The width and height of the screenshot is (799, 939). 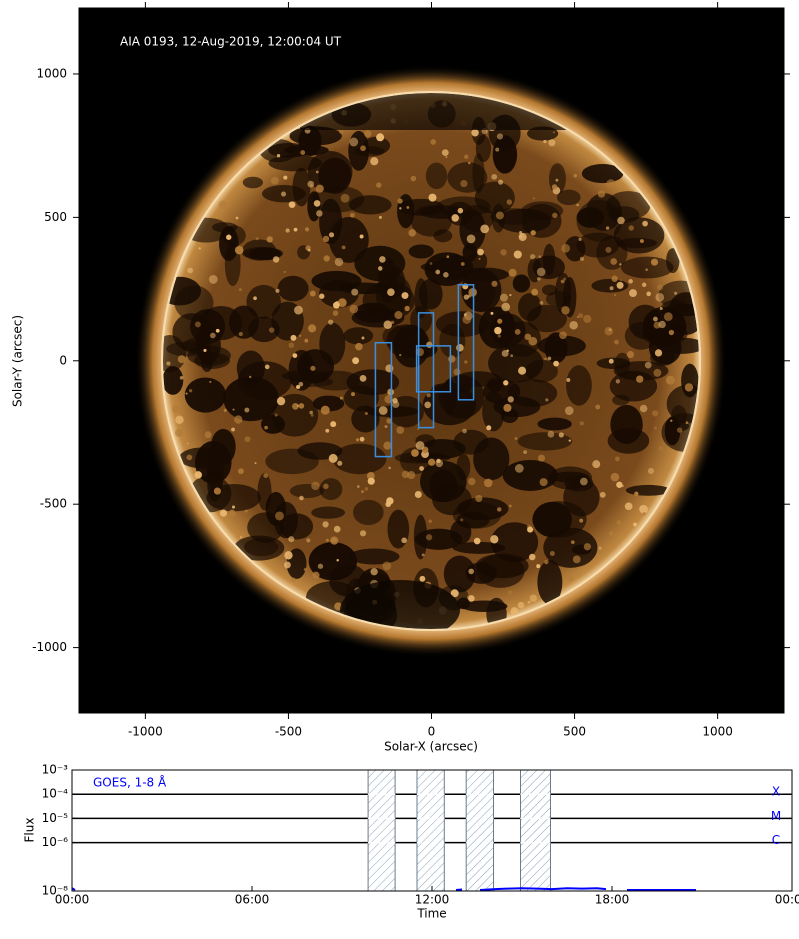 I want to click on time-window, so click(x=430, y=830).